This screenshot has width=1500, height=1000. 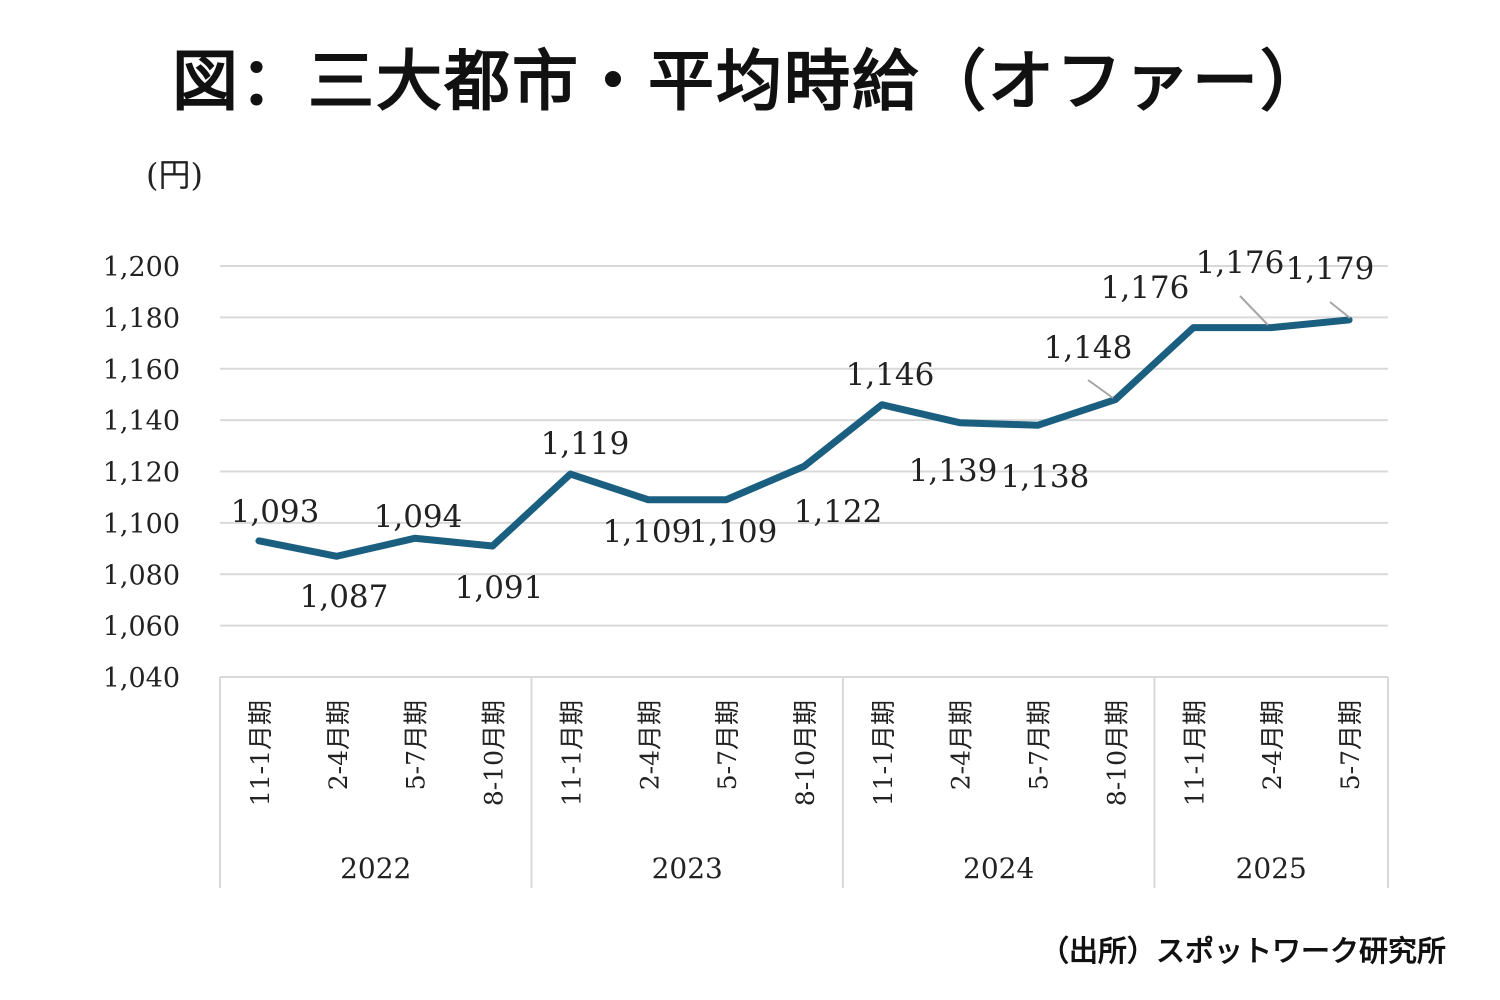 I want to click on data-label: 1,093, so click(x=275, y=512).